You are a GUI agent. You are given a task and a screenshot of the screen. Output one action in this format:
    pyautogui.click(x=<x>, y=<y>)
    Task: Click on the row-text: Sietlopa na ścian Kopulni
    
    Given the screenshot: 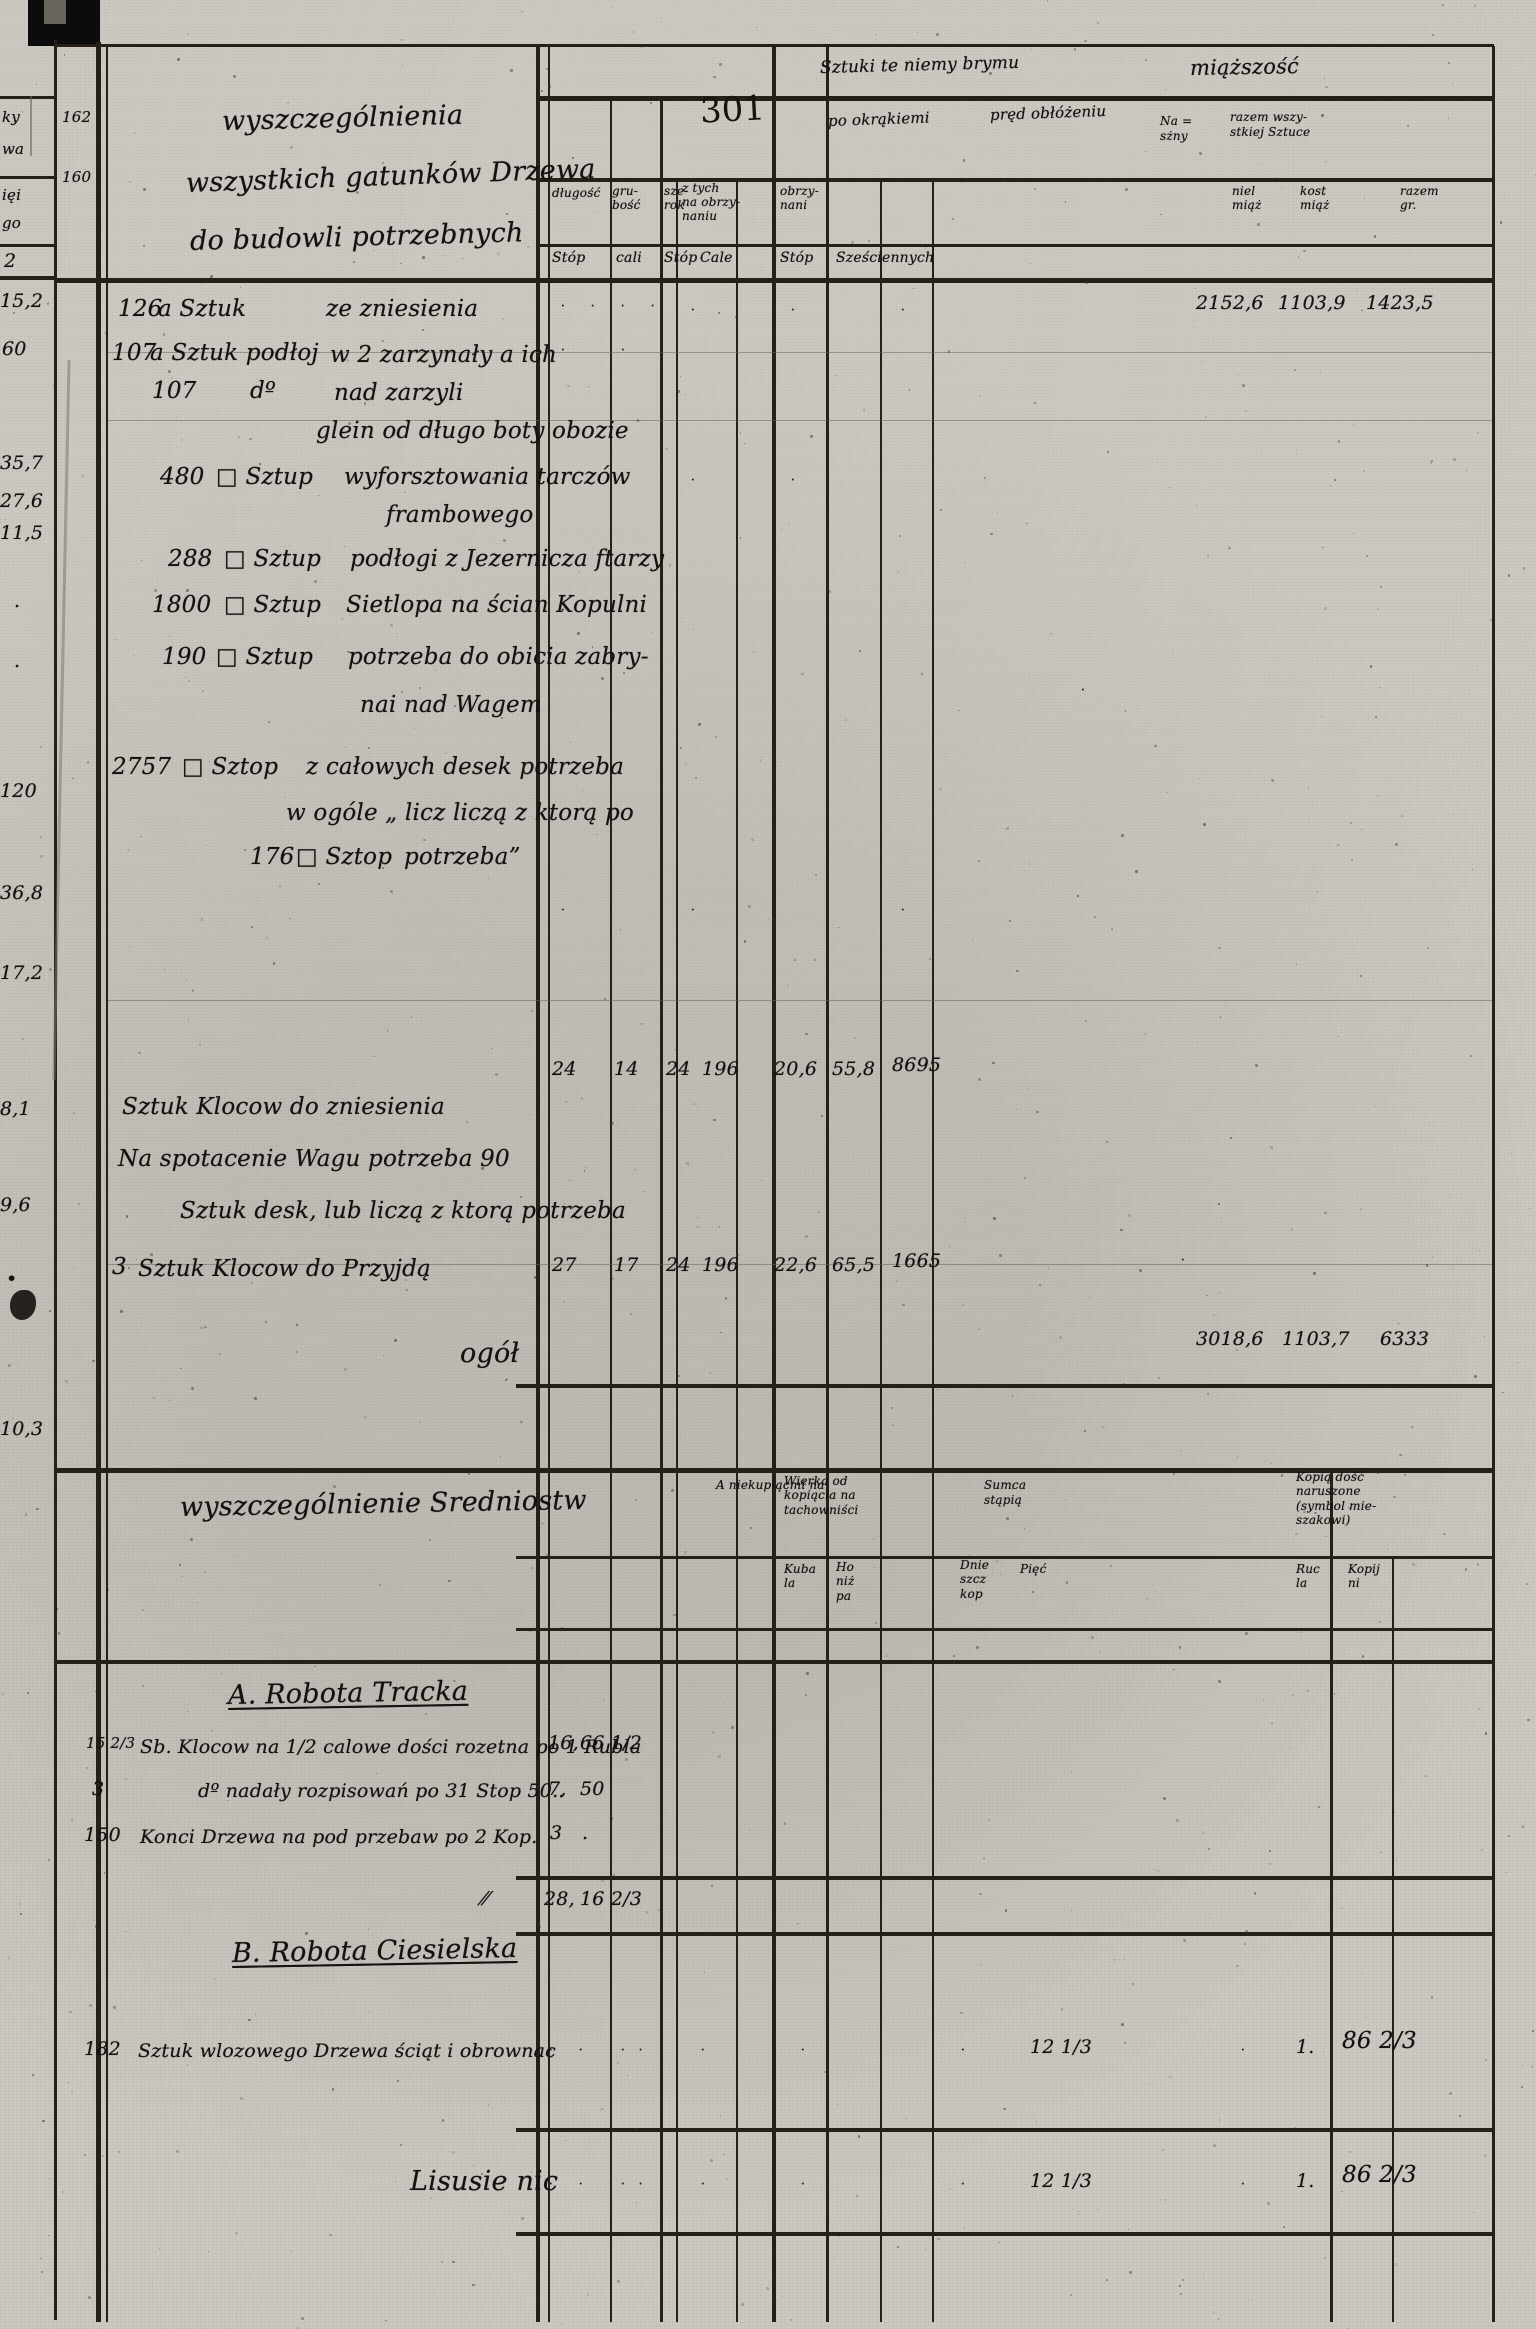 What is the action you would take?
    pyautogui.click(x=497, y=605)
    